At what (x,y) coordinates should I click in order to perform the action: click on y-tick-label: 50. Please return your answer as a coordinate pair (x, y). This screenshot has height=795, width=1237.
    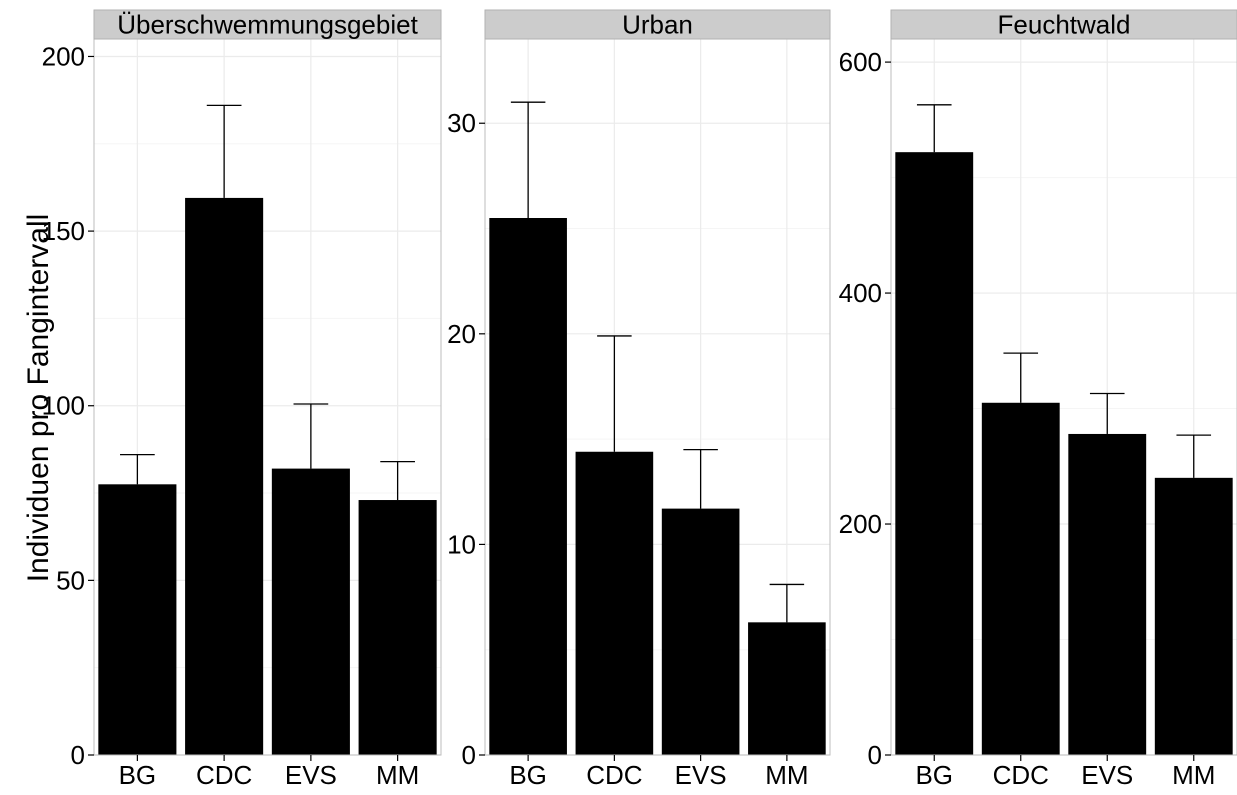
    Looking at the image, I should click on (70, 580).